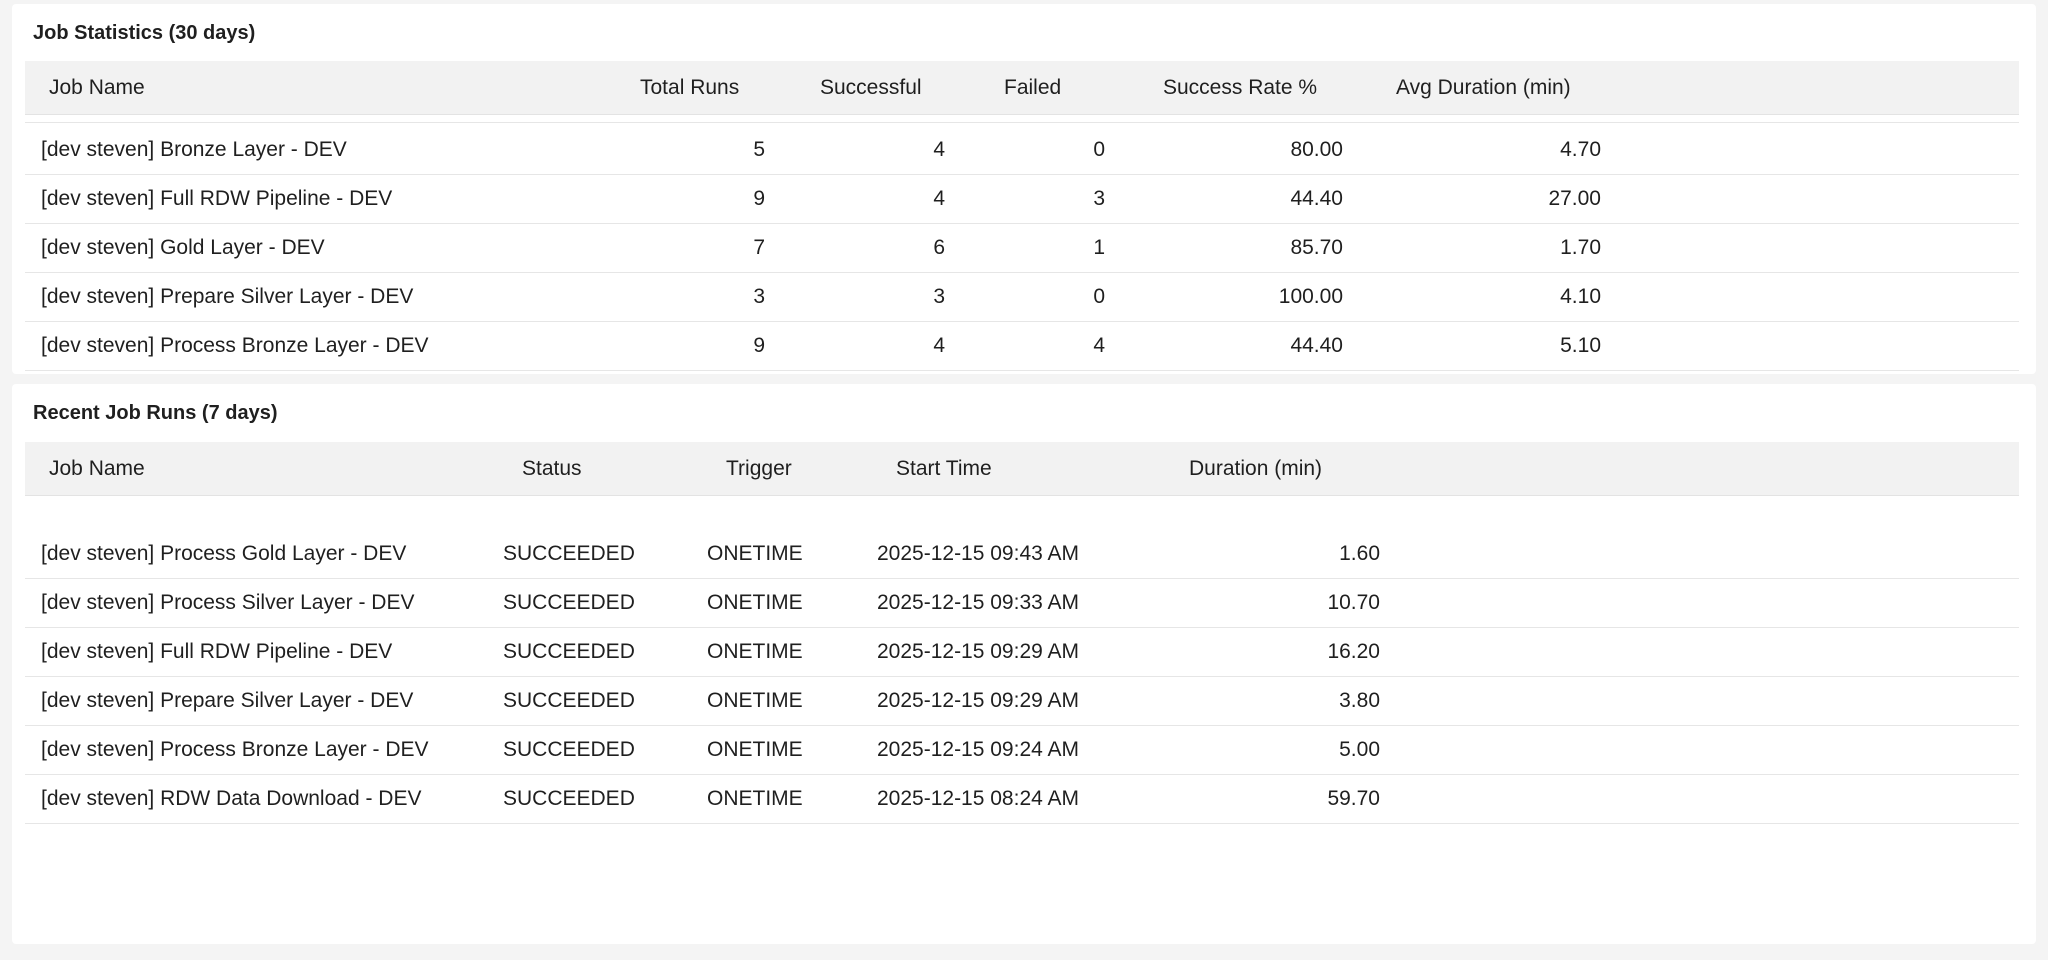  I want to click on cell-start-time: 2025-12-15 09:33 AM, so click(978, 602).